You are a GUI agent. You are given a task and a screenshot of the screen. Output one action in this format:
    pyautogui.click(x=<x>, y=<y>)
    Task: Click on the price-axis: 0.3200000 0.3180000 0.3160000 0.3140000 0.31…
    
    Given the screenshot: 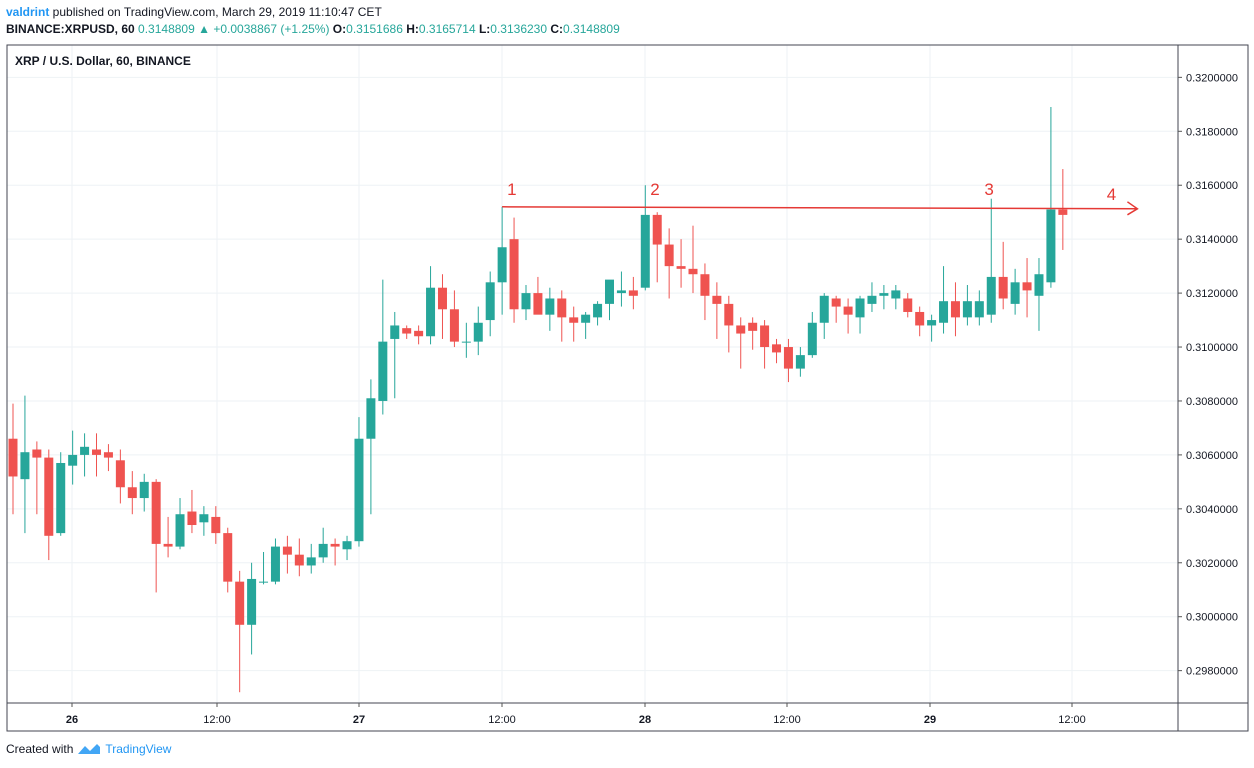 What is the action you would take?
    pyautogui.click(x=1208, y=375)
    